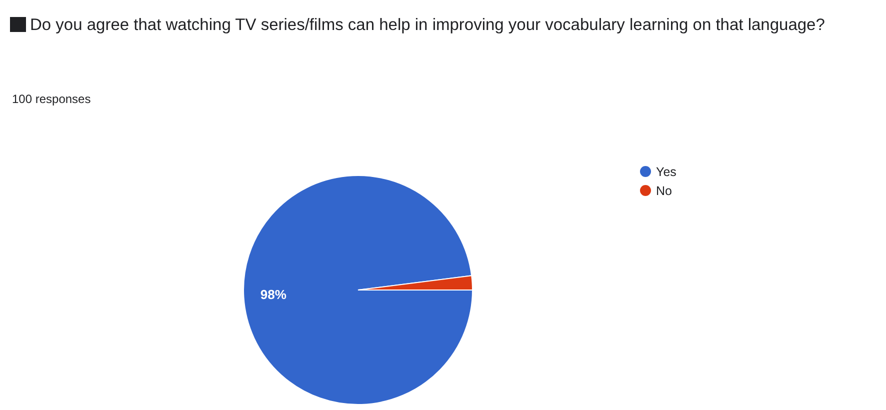 The height and width of the screenshot is (410, 886). What do you see at coordinates (273, 294) in the screenshot?
I see `data-label: 98%` at bounding box center [273, 294].